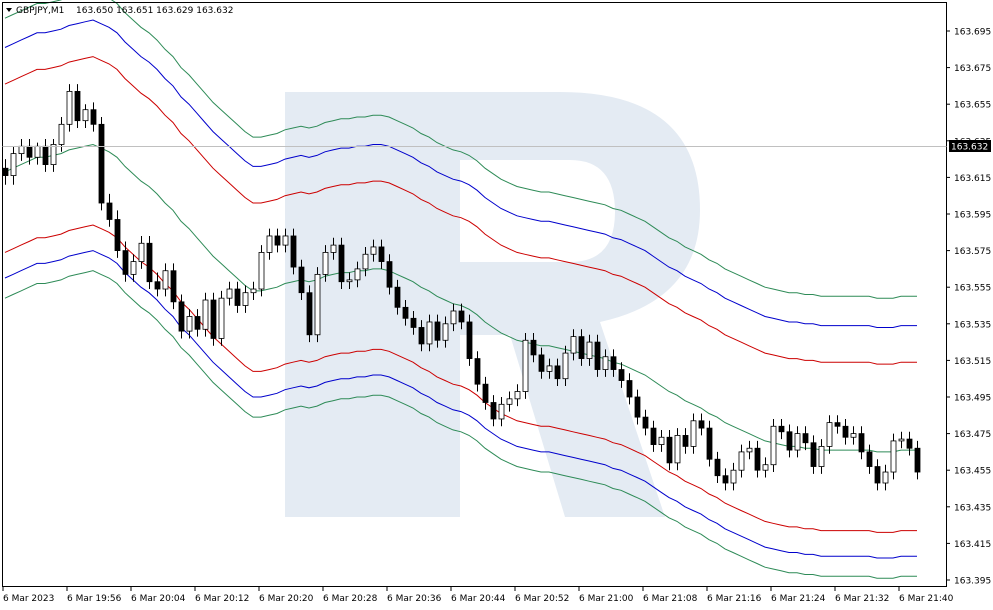 The image size is (993, 610). What do you see at coordinates (154, 11) in the screenshot?
I see `ohlc-values: 163.650 163.651 163.629 163.632` at bounding box center [154, 11].